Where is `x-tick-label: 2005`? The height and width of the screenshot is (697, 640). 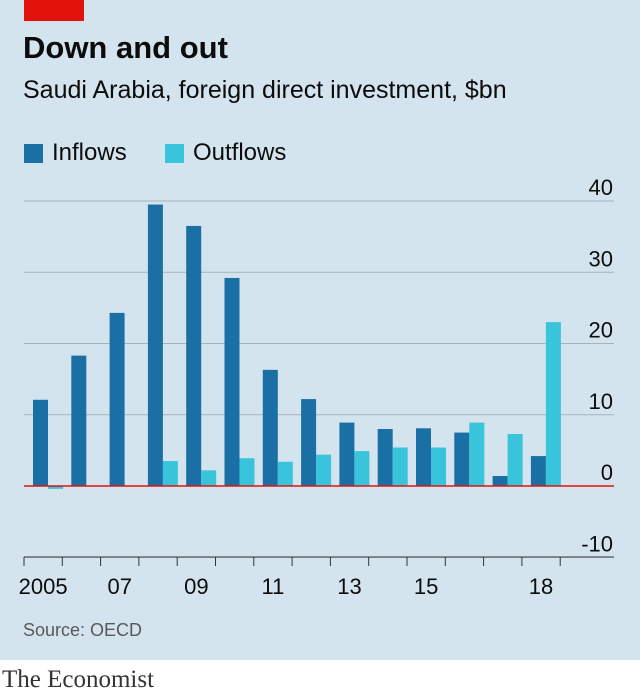
x-tick-label: 2005 is located at coordinates (43, 586).